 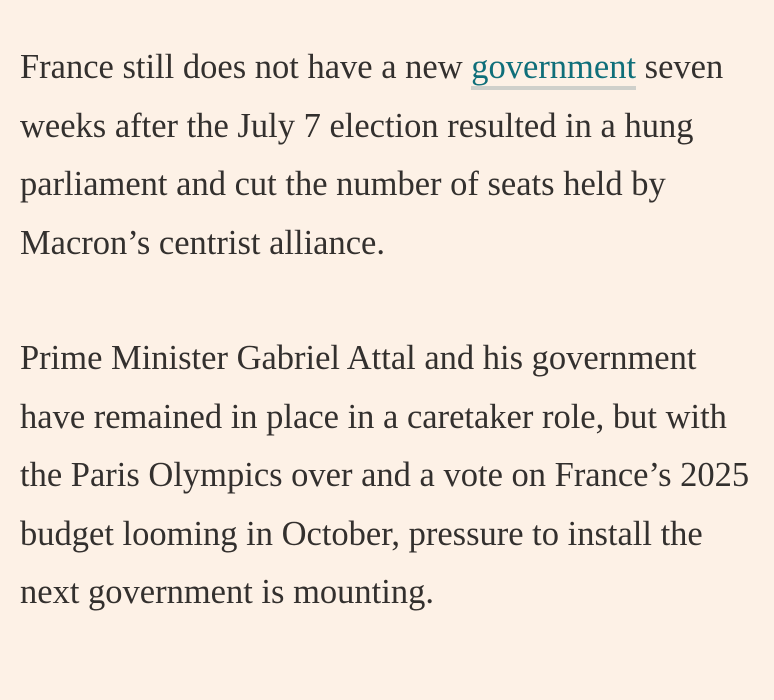 I want to click on government-link: government, so click(x=554, y=69).